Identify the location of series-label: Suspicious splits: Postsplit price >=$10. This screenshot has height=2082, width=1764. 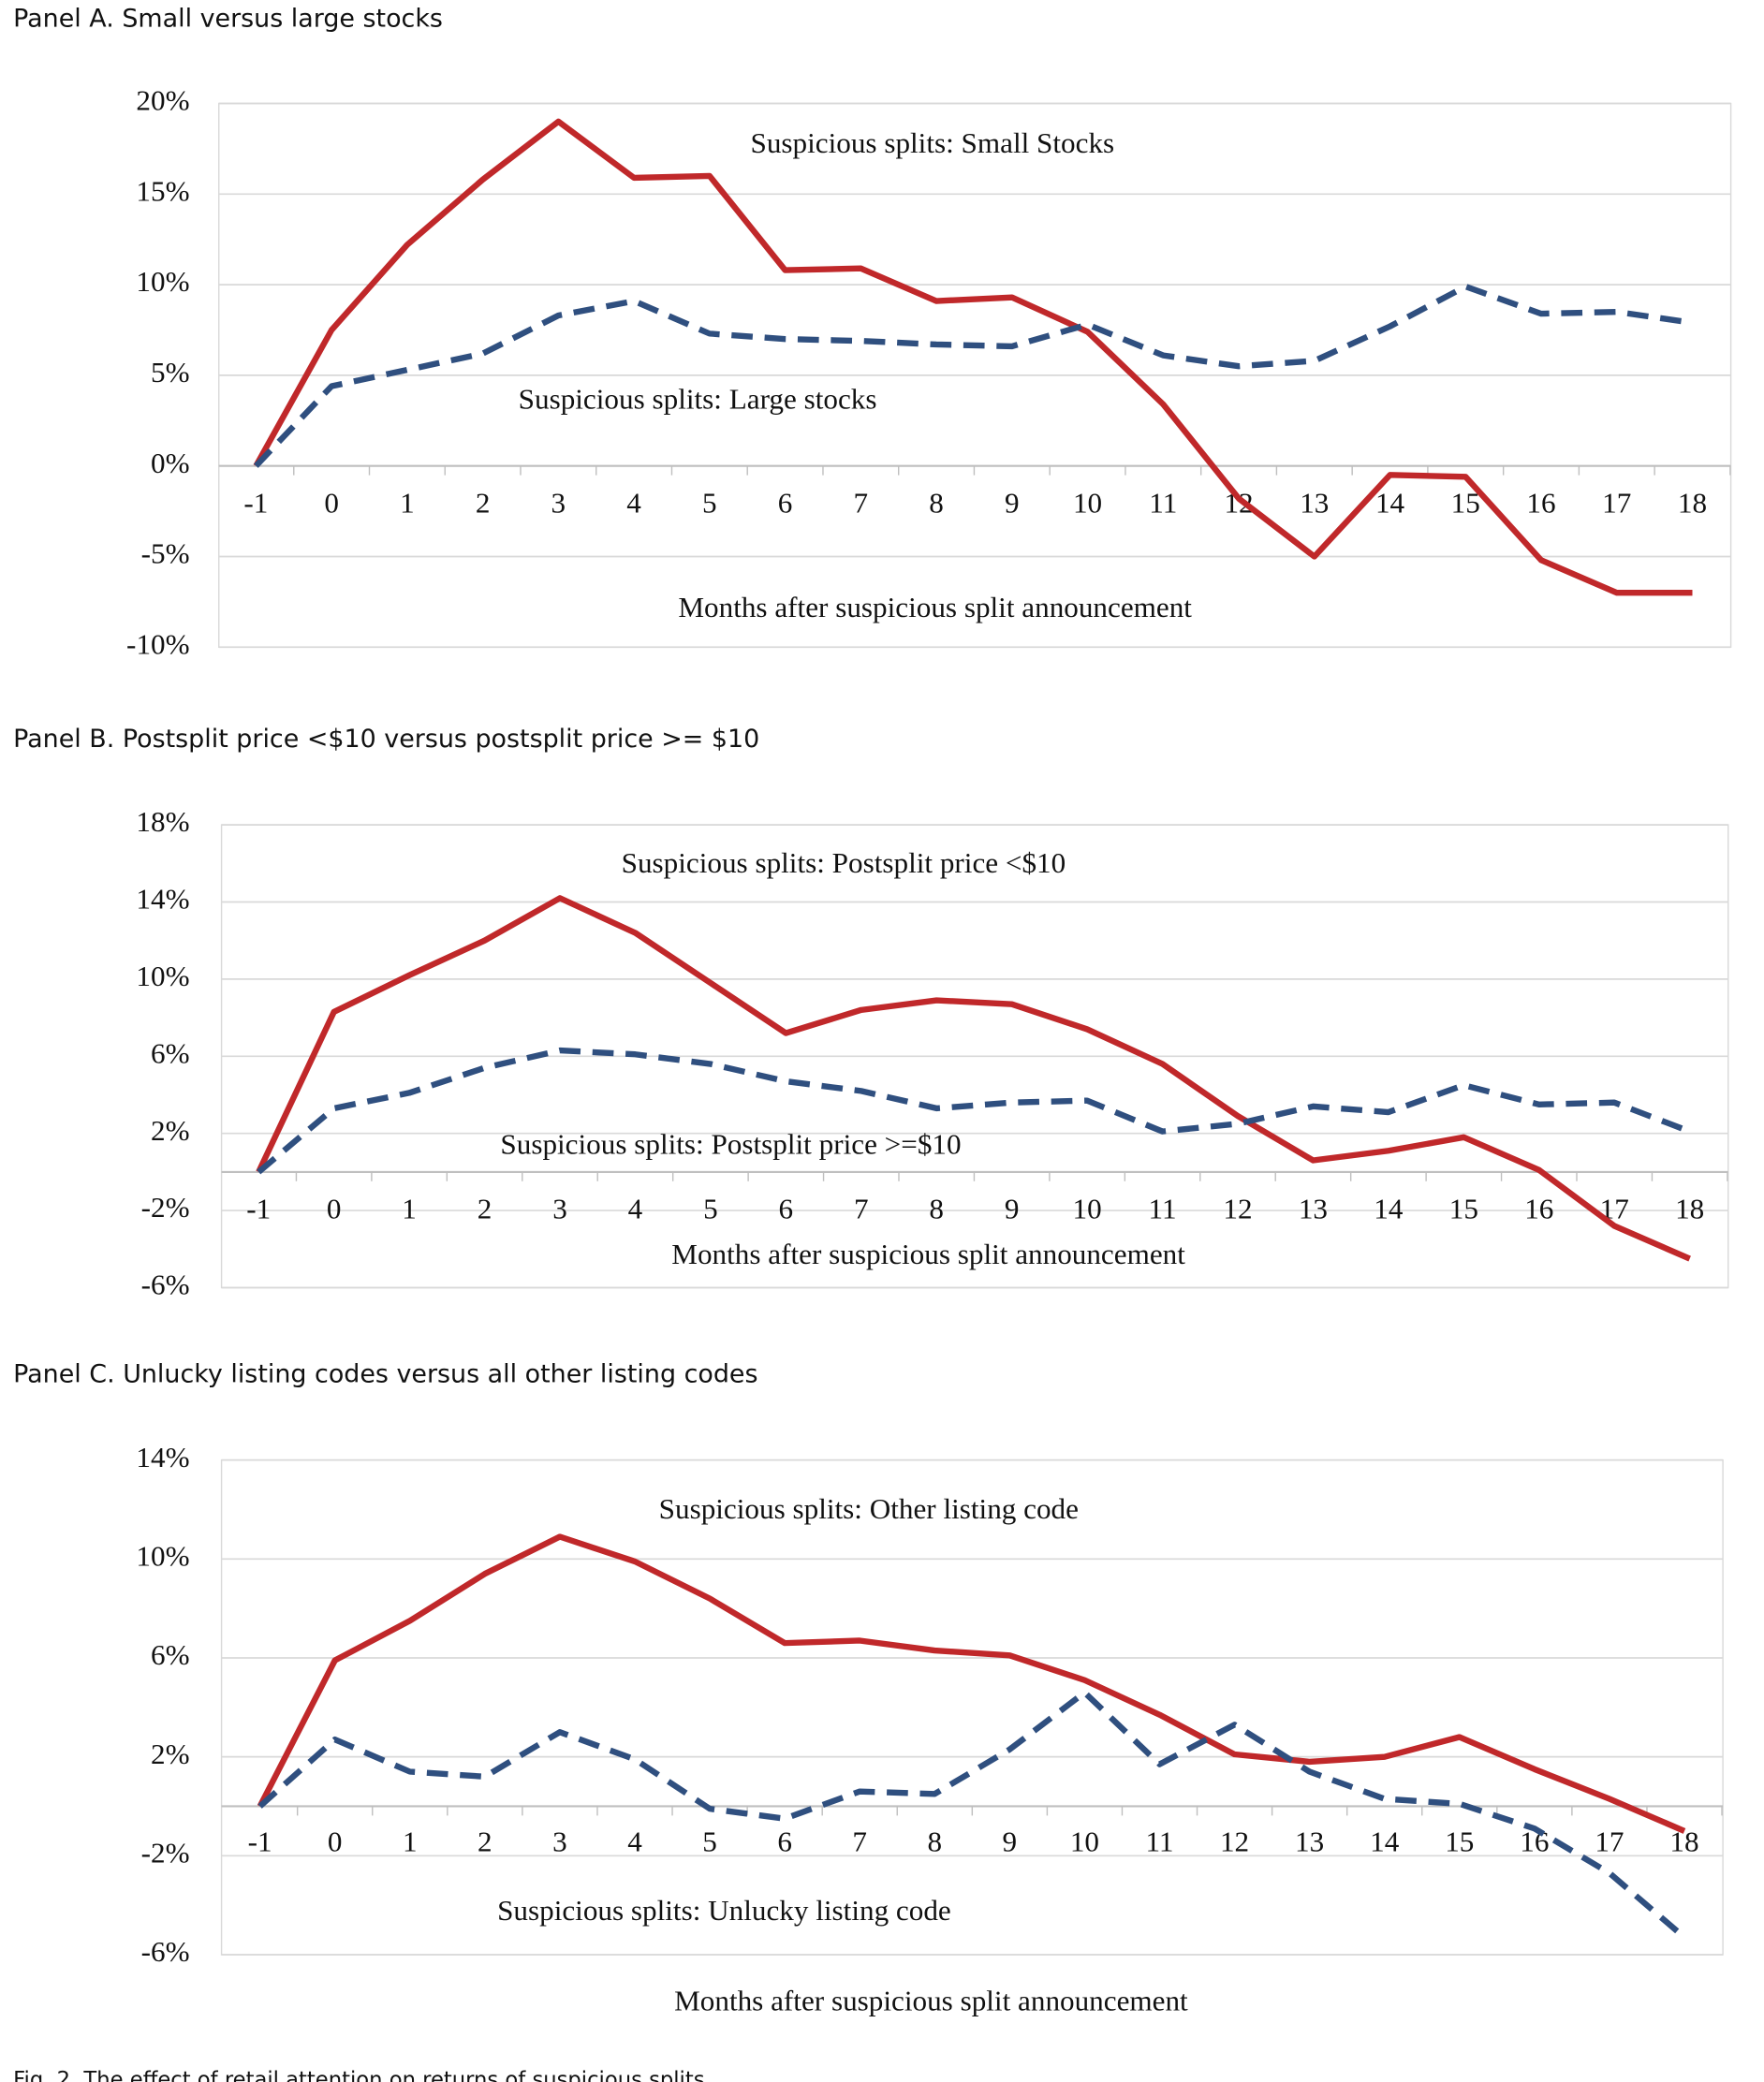
(731, 1143).